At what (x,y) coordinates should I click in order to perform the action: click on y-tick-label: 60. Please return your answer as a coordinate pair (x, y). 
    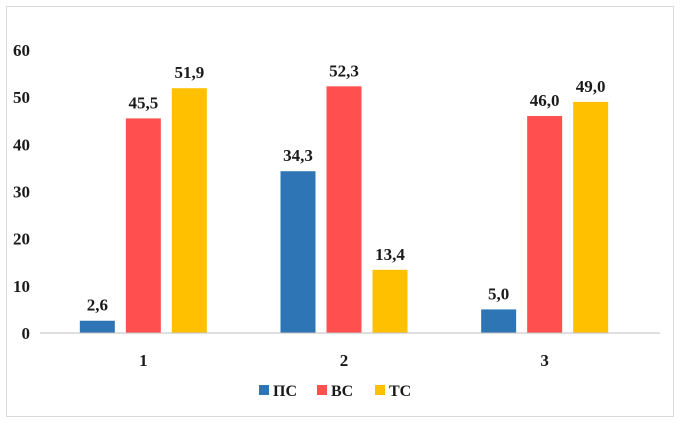
    Looking at the image, I should click on (21, 50).